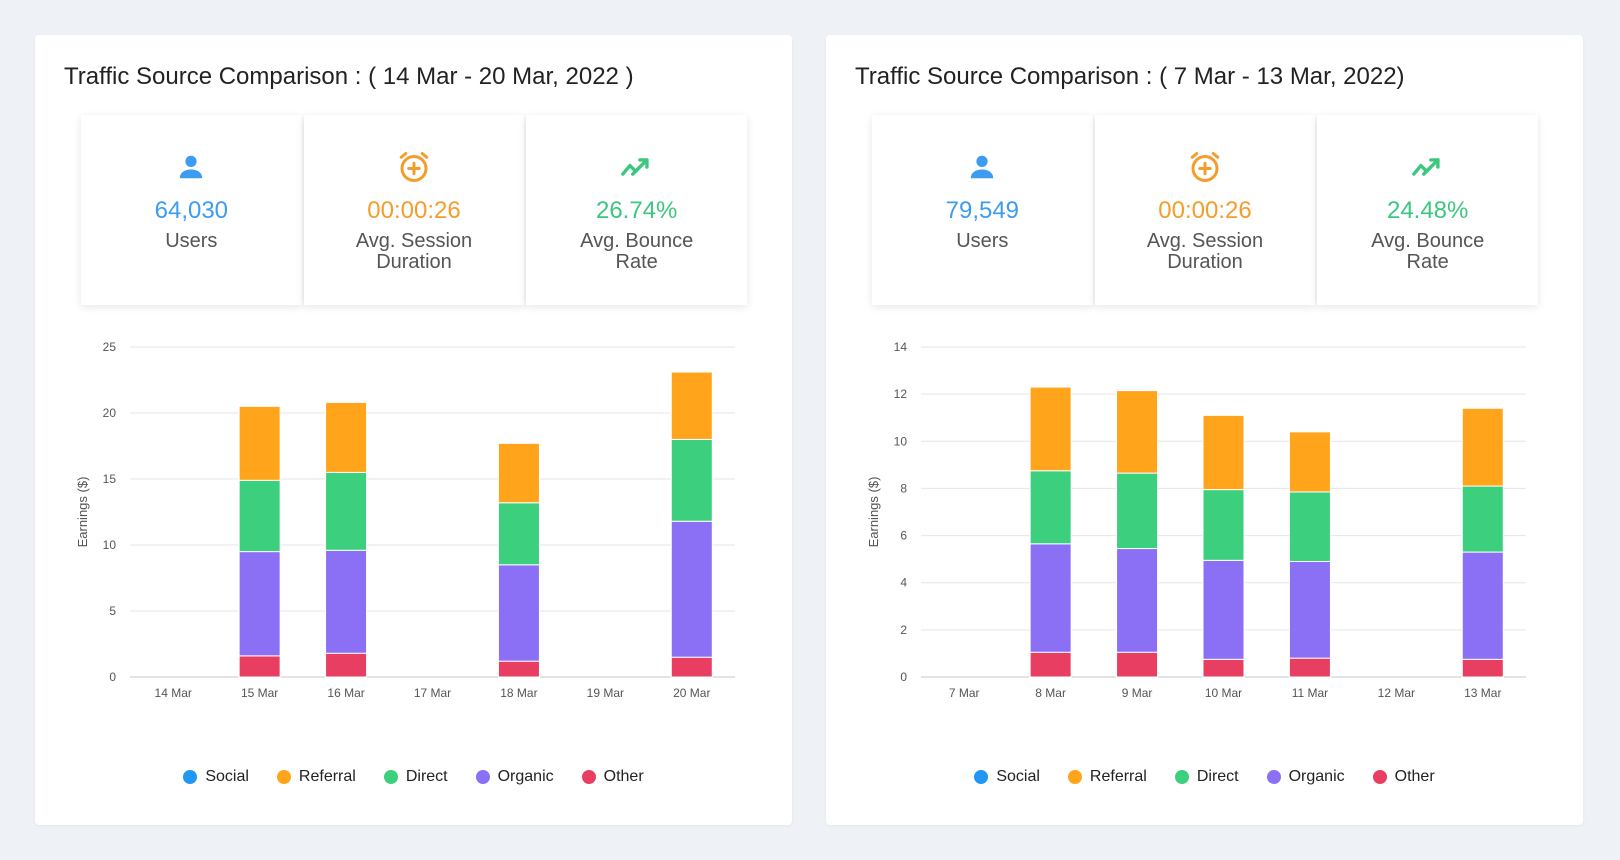 The image size is (1620, 860). What do you see at coordinates (1223, 693) in the screenshot?
I see `x-tick-label: 10 Mar` at bounding box center [1223, 693].